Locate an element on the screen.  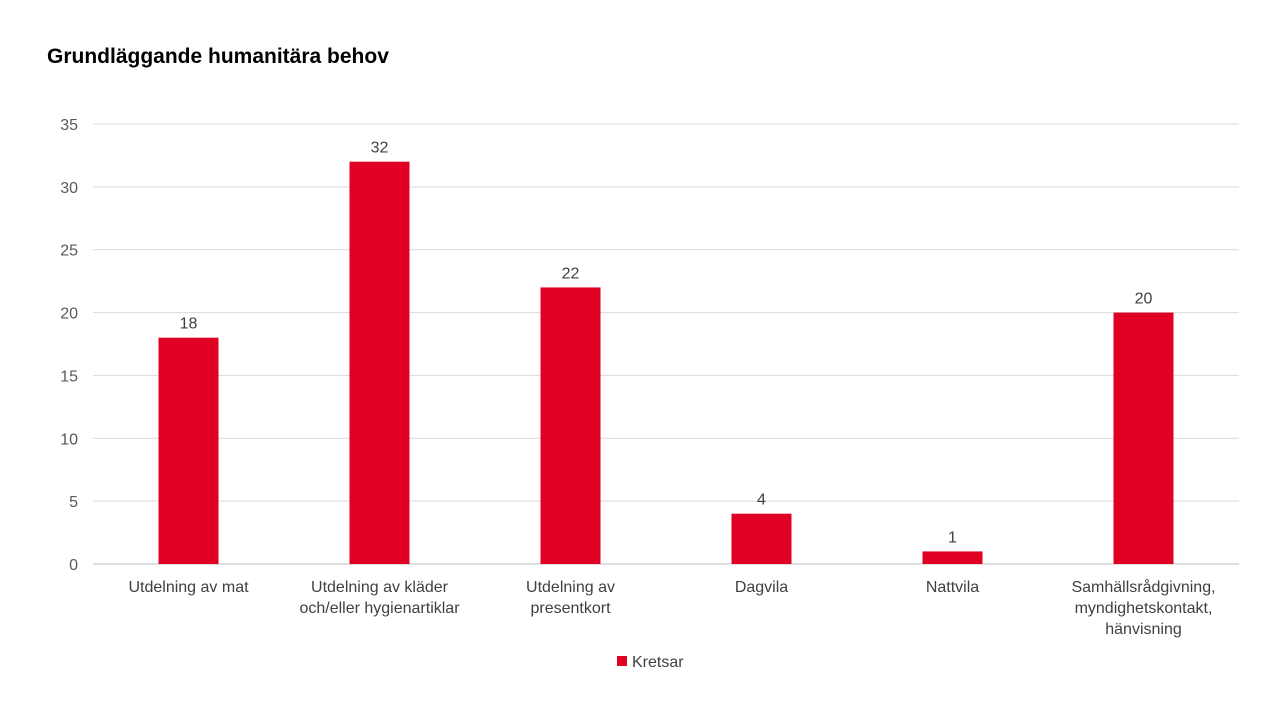
legend-swatch is located at coordinates (622, 661).